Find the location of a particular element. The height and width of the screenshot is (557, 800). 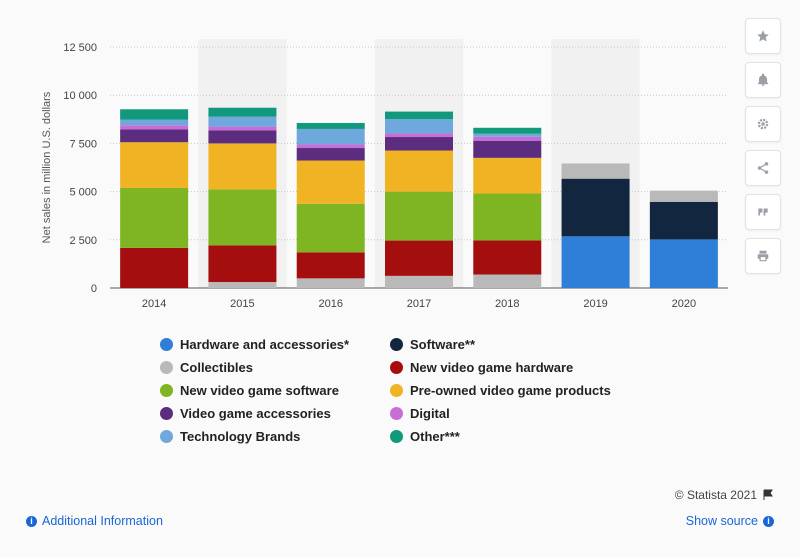

legend-label: Other*** is located at coordinates (435, 436).